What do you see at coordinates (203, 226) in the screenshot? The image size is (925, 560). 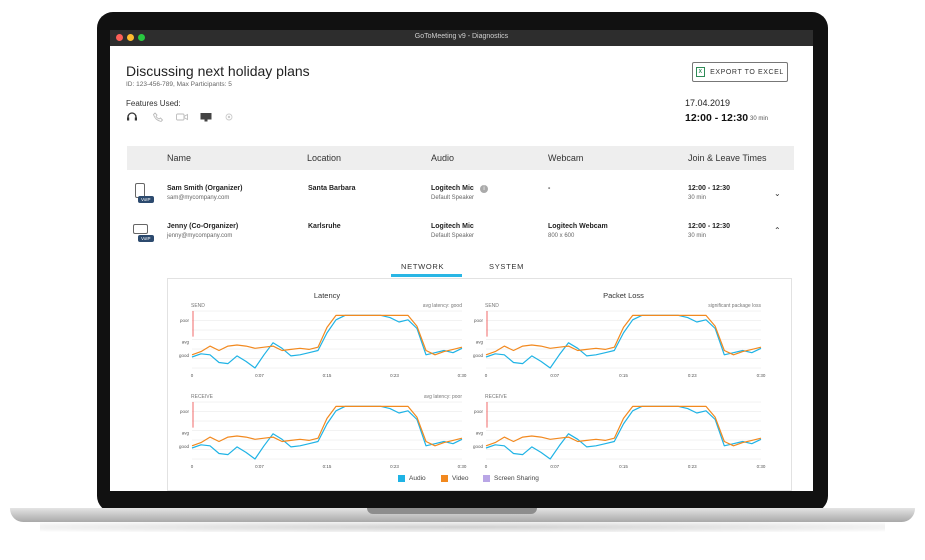 I see `participant-name: Jenny (Co-Organizer)` at bounding box center [203, 226].